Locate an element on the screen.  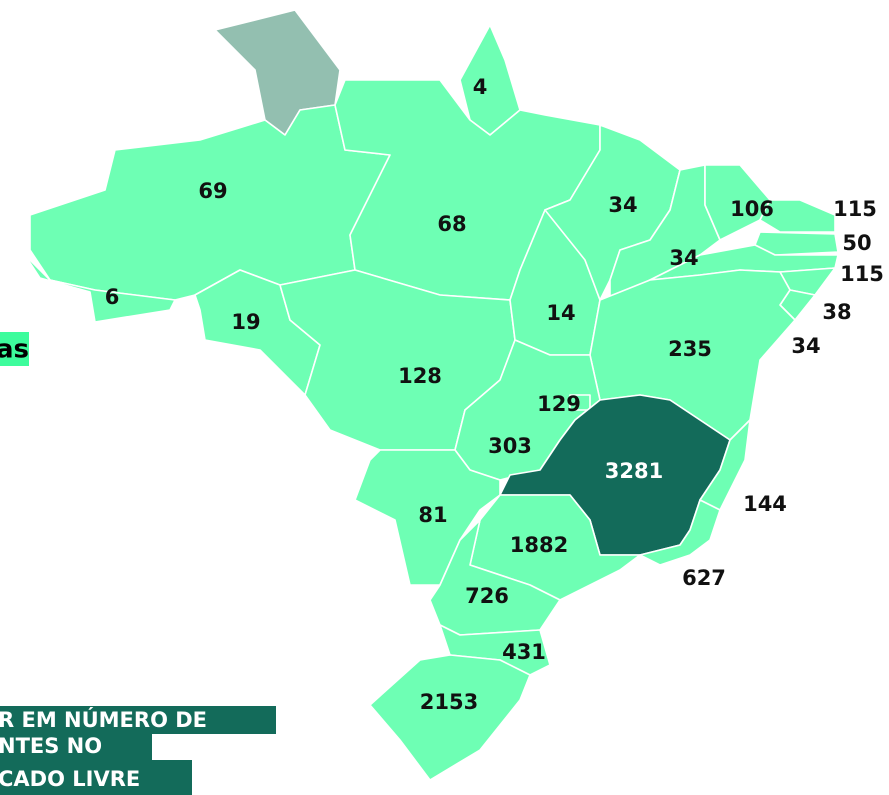
state-value: 38 is located at coordinates (836, 312).